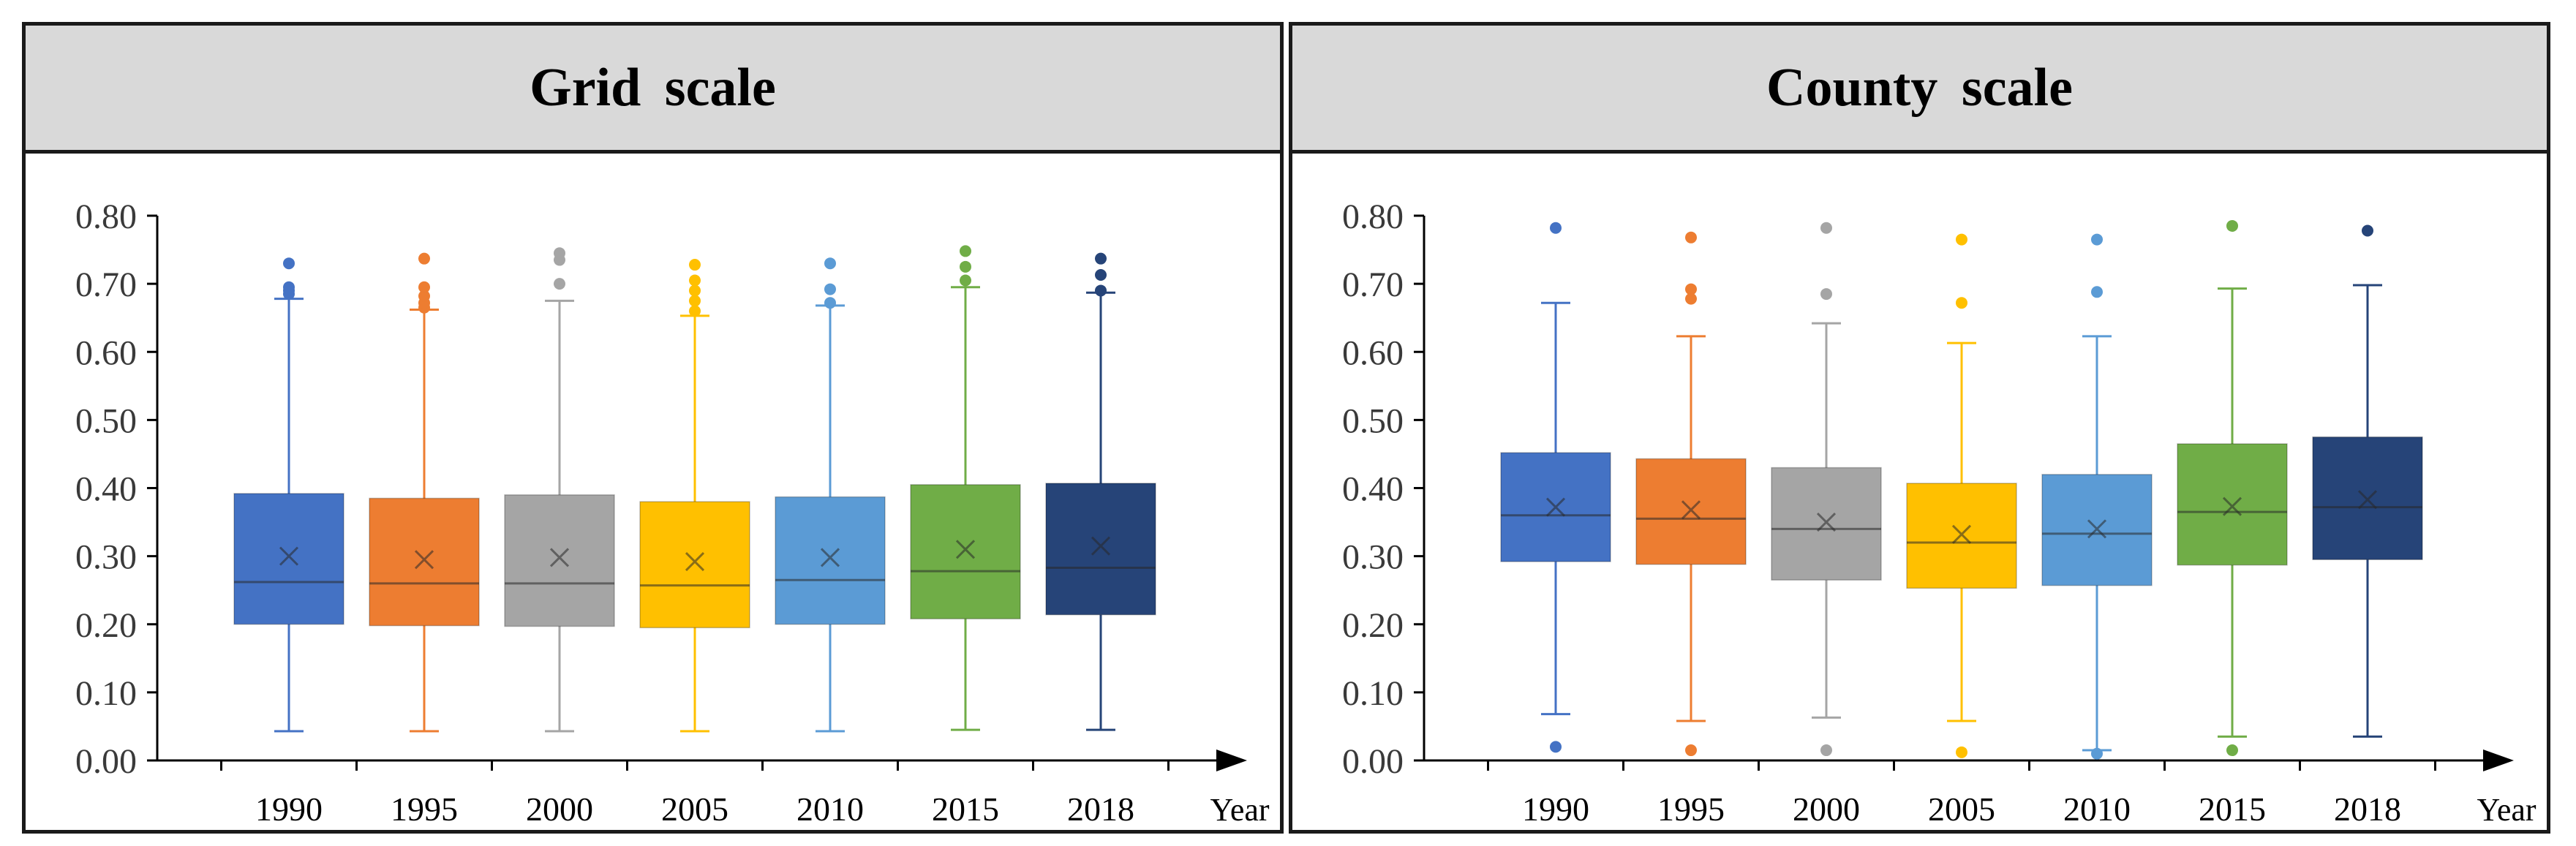 The height and width of the screenshot is (846, 2576). What do you see at coordinates (1961, 809) in the screenshot?
I see `x-tick-label: 2005` at bounding box center [1961, 809].